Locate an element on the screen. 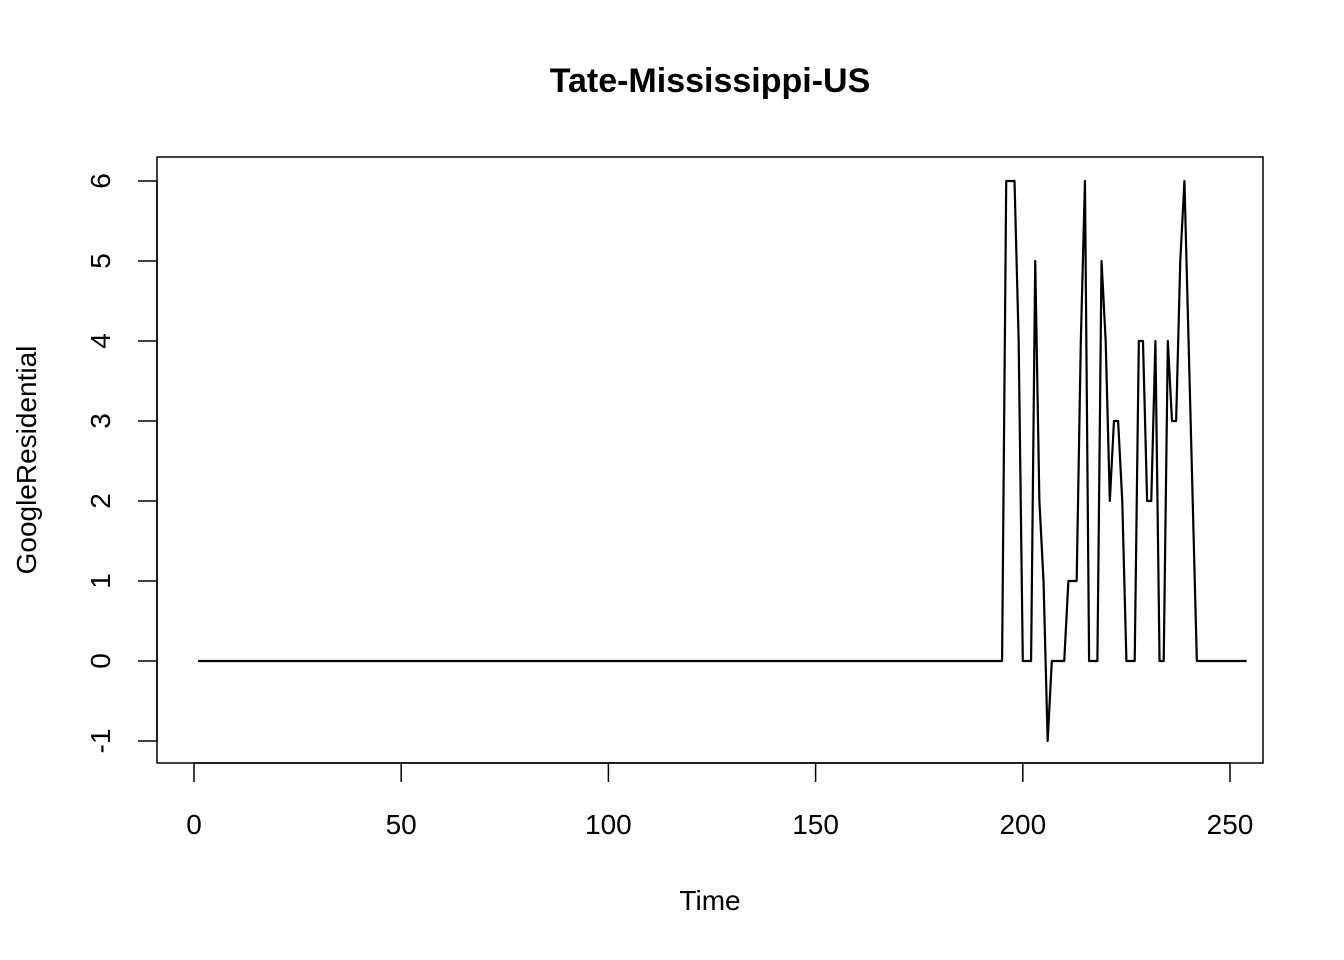  y-tick-label: 1 is located at coordinates (100, 581).